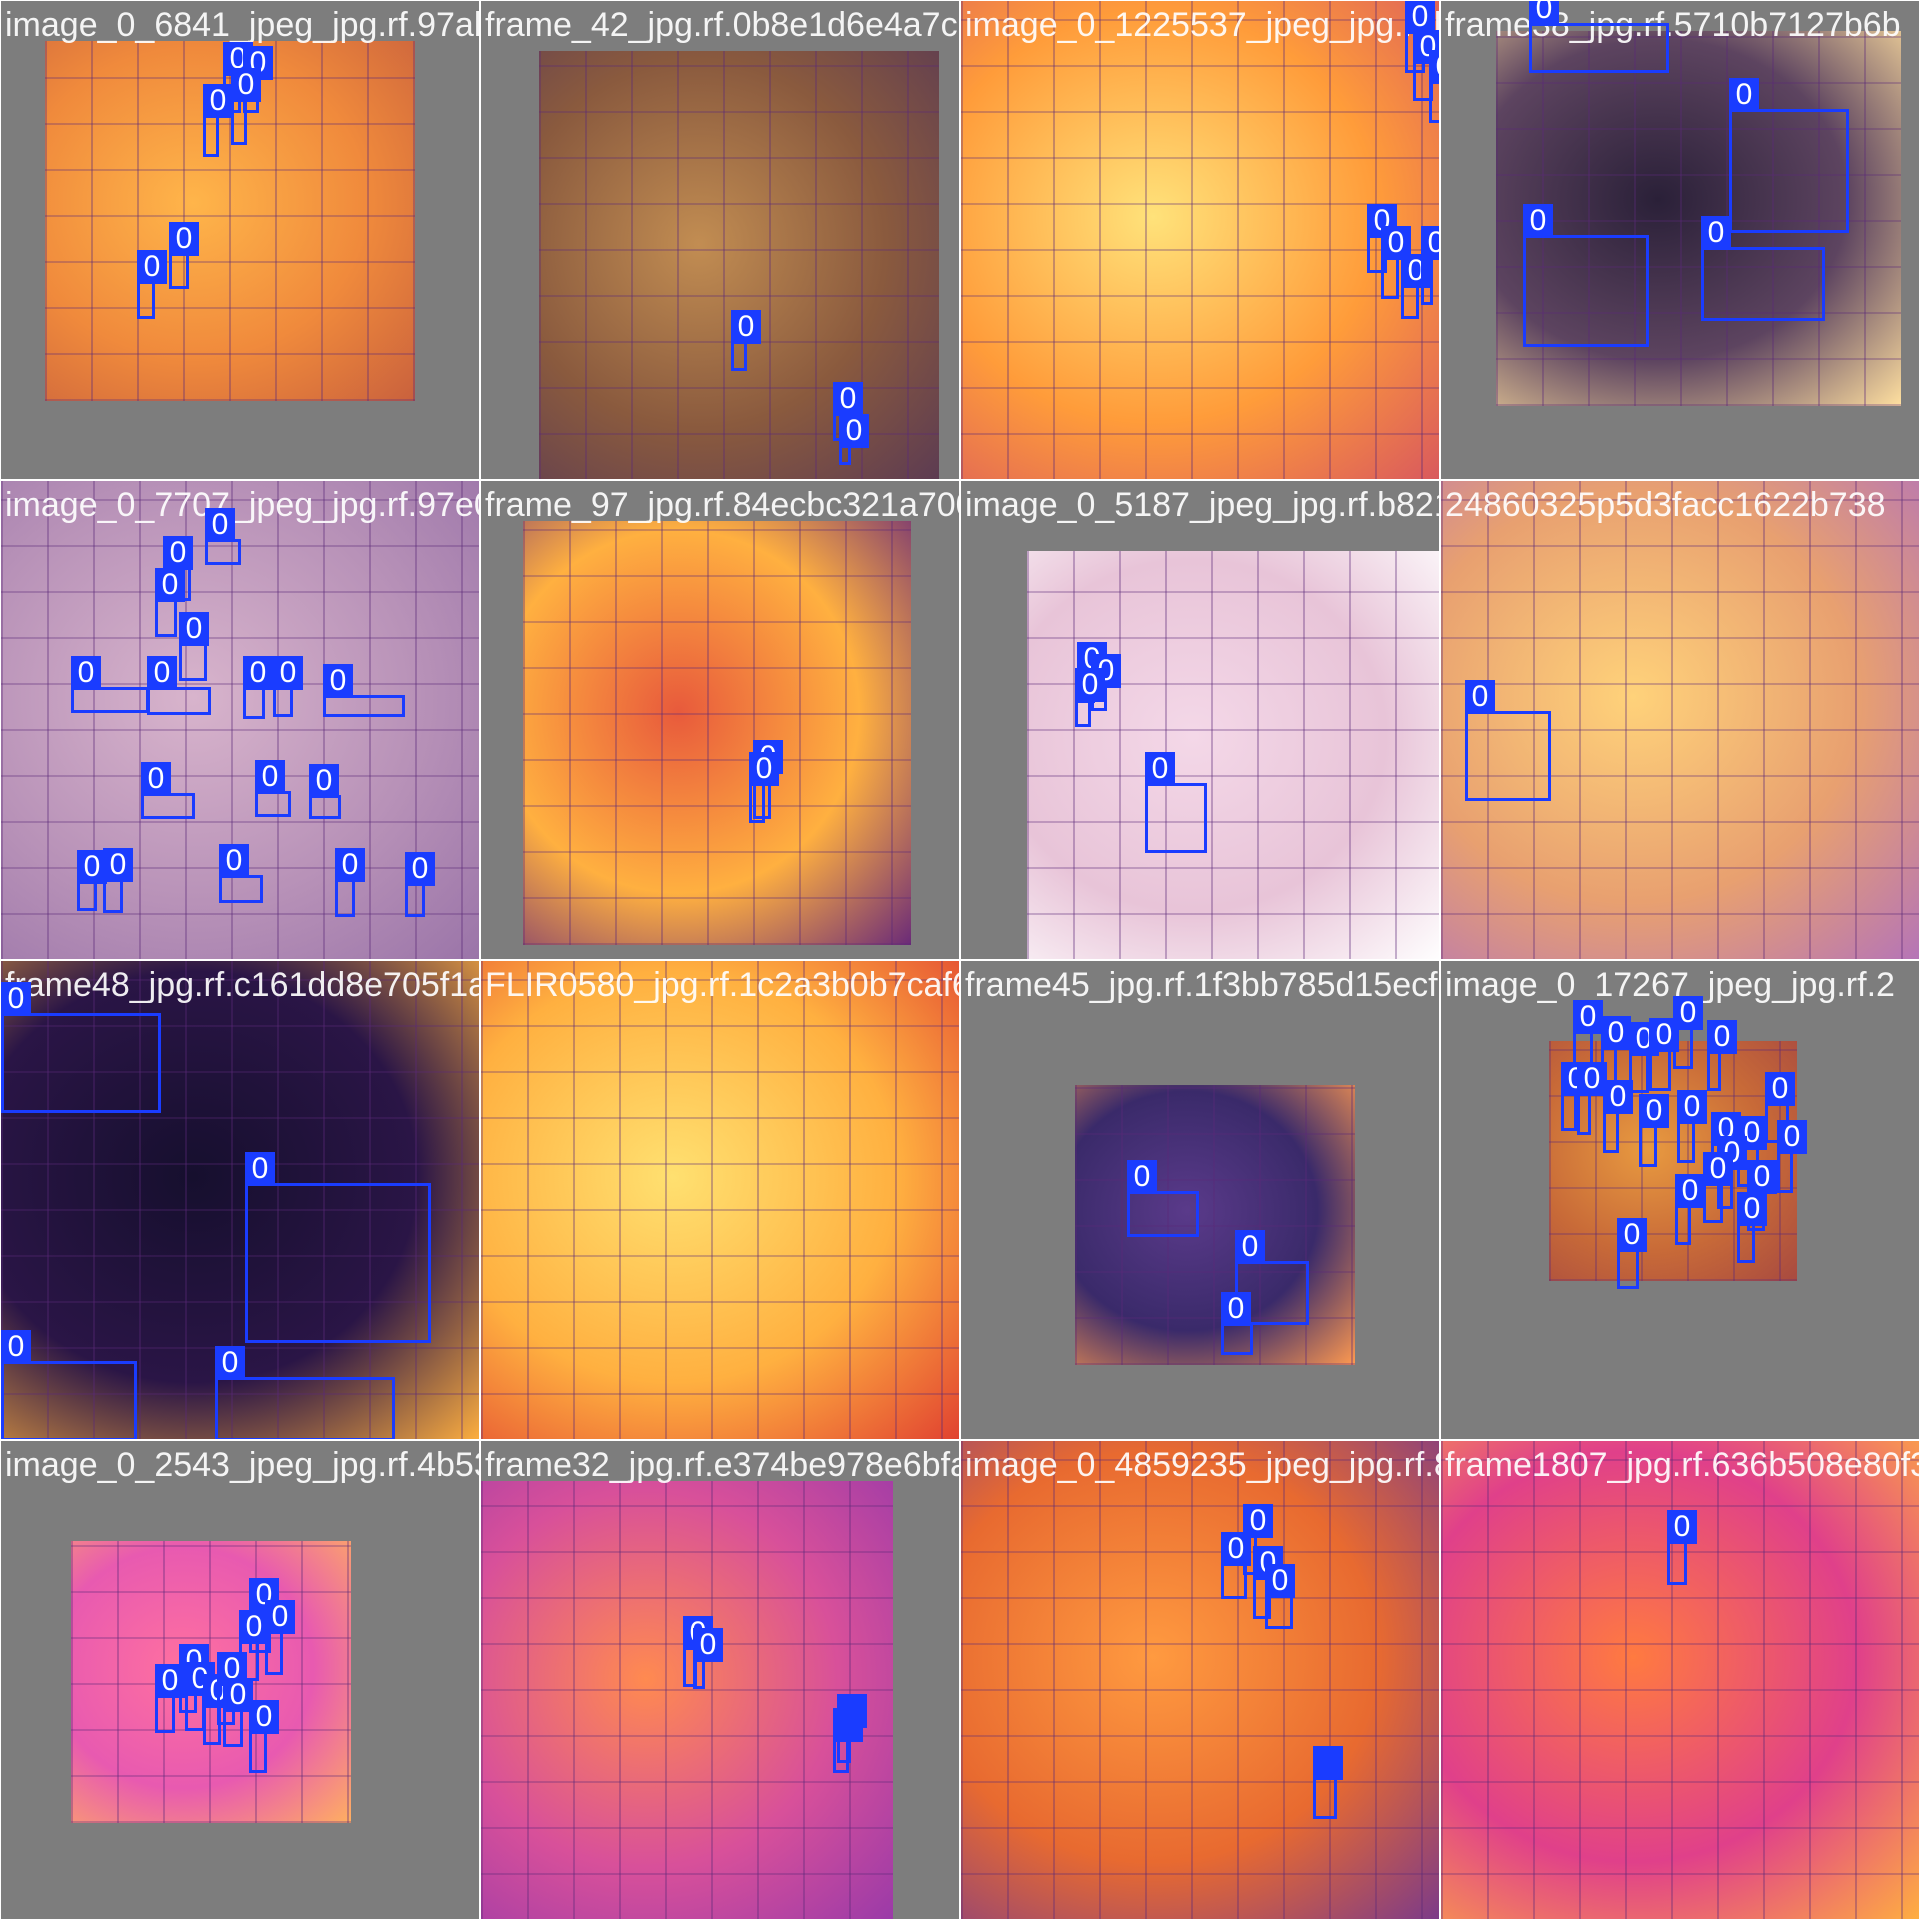 This screenshot has height=1920, width=1920. I want to click on mosaic-tile: frame1807_jpg.rf.636b508e80f3 0, so click(1680, 1680).